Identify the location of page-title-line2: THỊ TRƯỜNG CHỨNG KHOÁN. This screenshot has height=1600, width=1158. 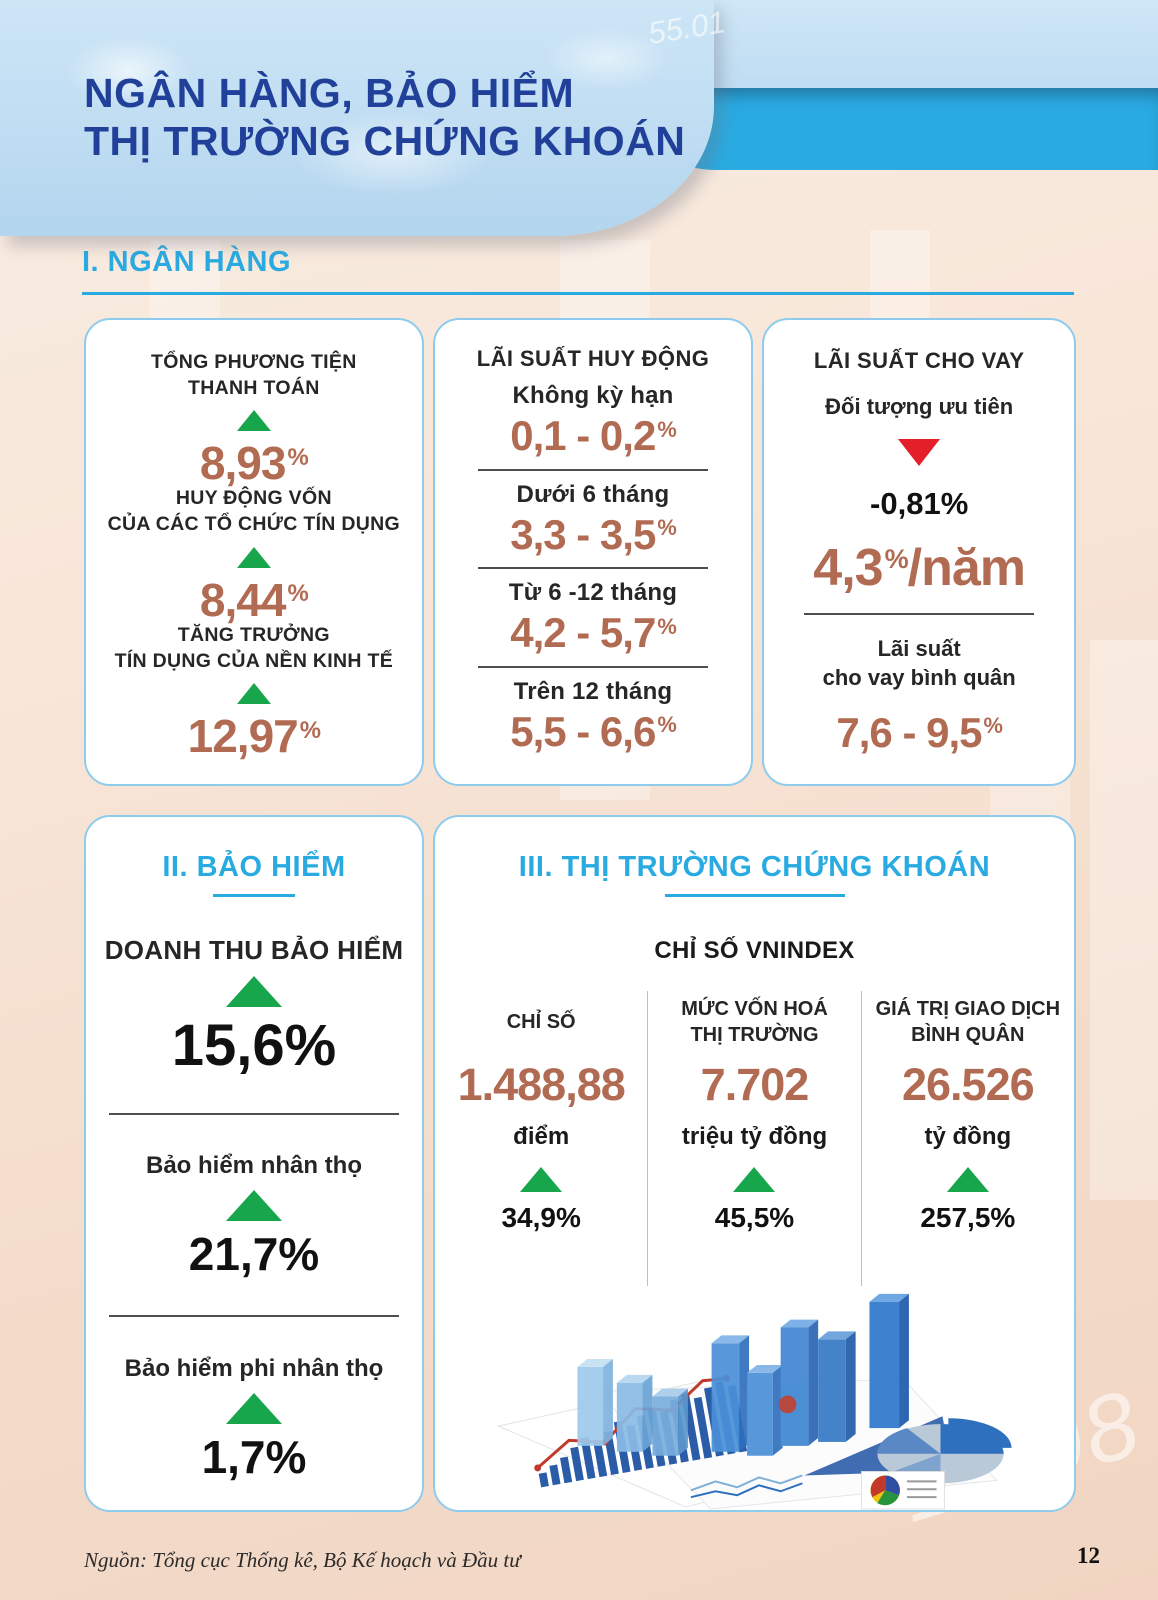
(385, 140).